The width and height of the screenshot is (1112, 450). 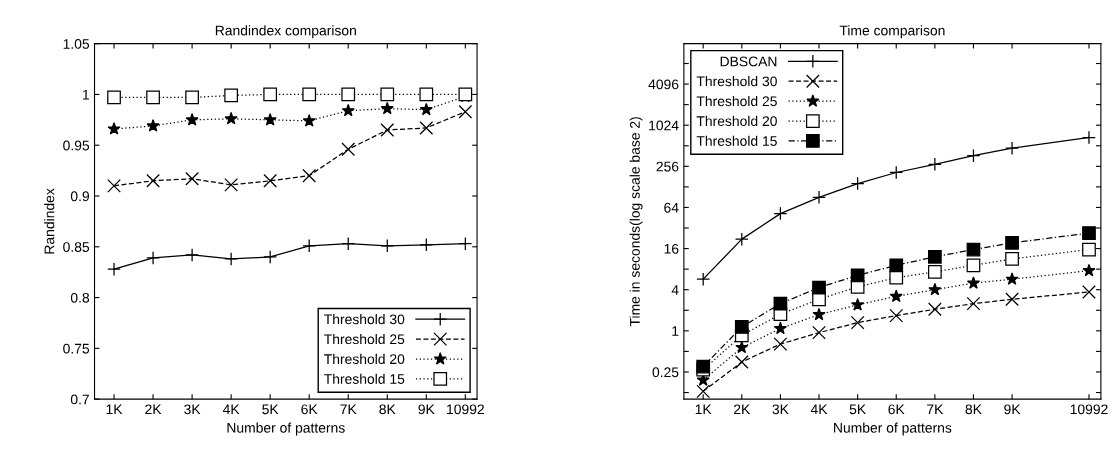 I want to click on y-tick-label: 64, so click(x=671, y=207).